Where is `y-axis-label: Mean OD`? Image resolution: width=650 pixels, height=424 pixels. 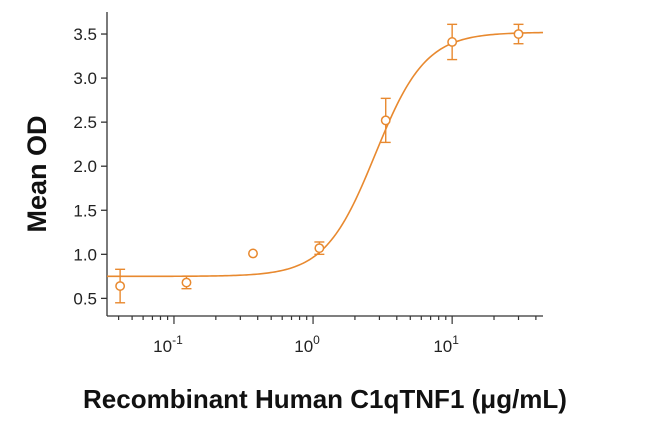
y-axis-label: Mean OD is located at coordinates (37, 173).